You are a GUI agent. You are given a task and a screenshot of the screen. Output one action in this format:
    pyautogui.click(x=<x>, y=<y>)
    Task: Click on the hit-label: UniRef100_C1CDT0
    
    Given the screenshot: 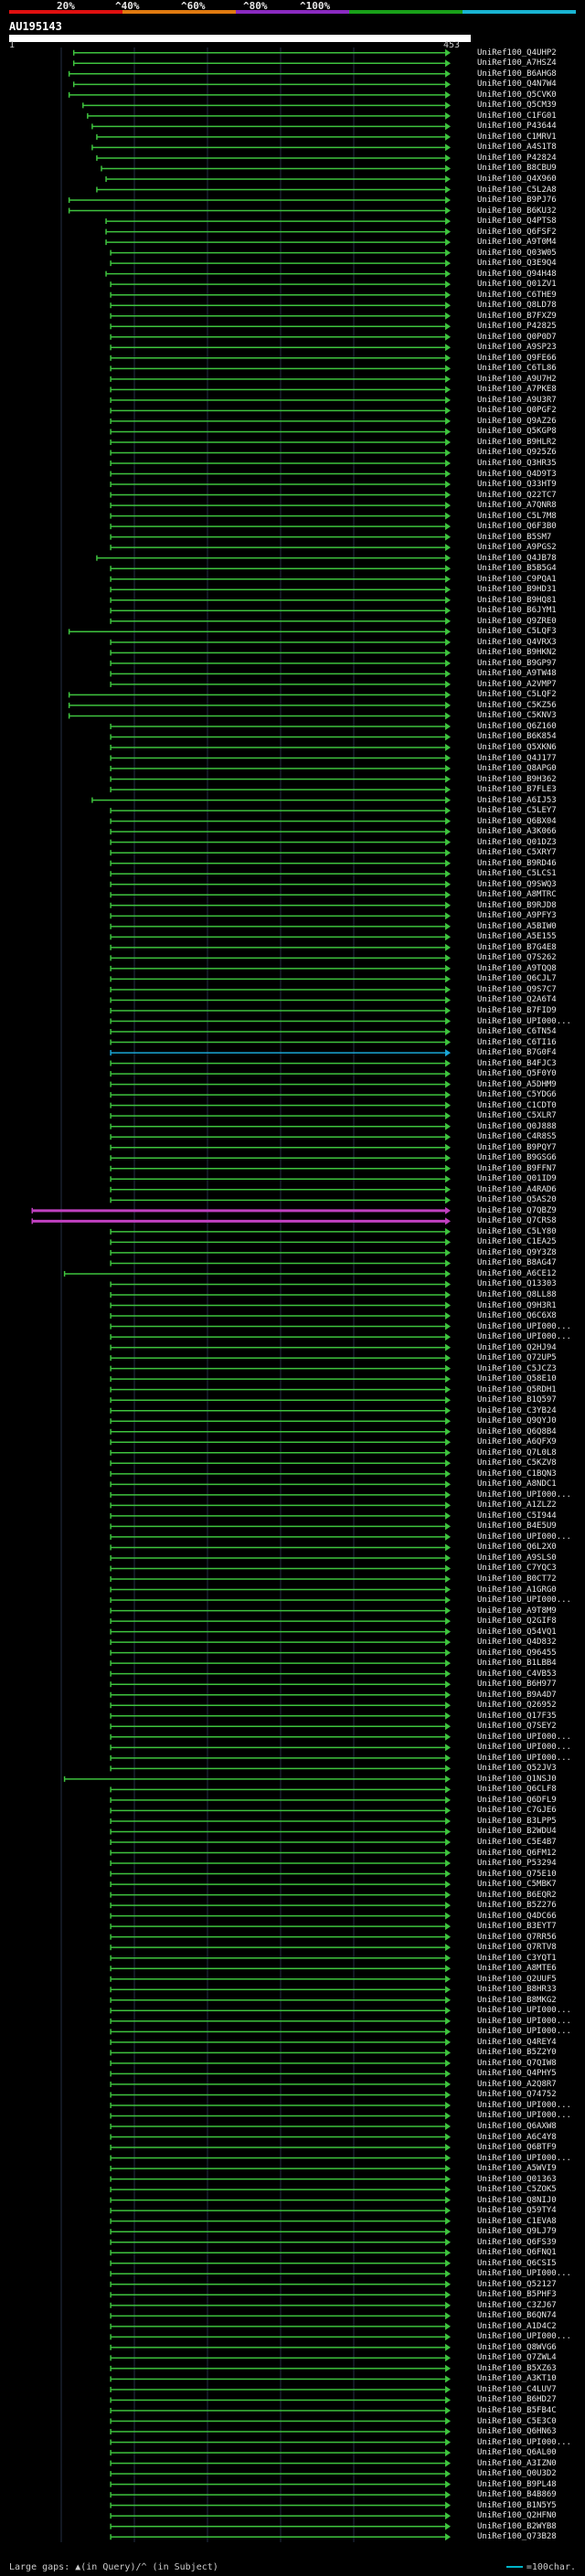 What is the action you would take?
    pyautogui.click(x=517, y=1105)
    